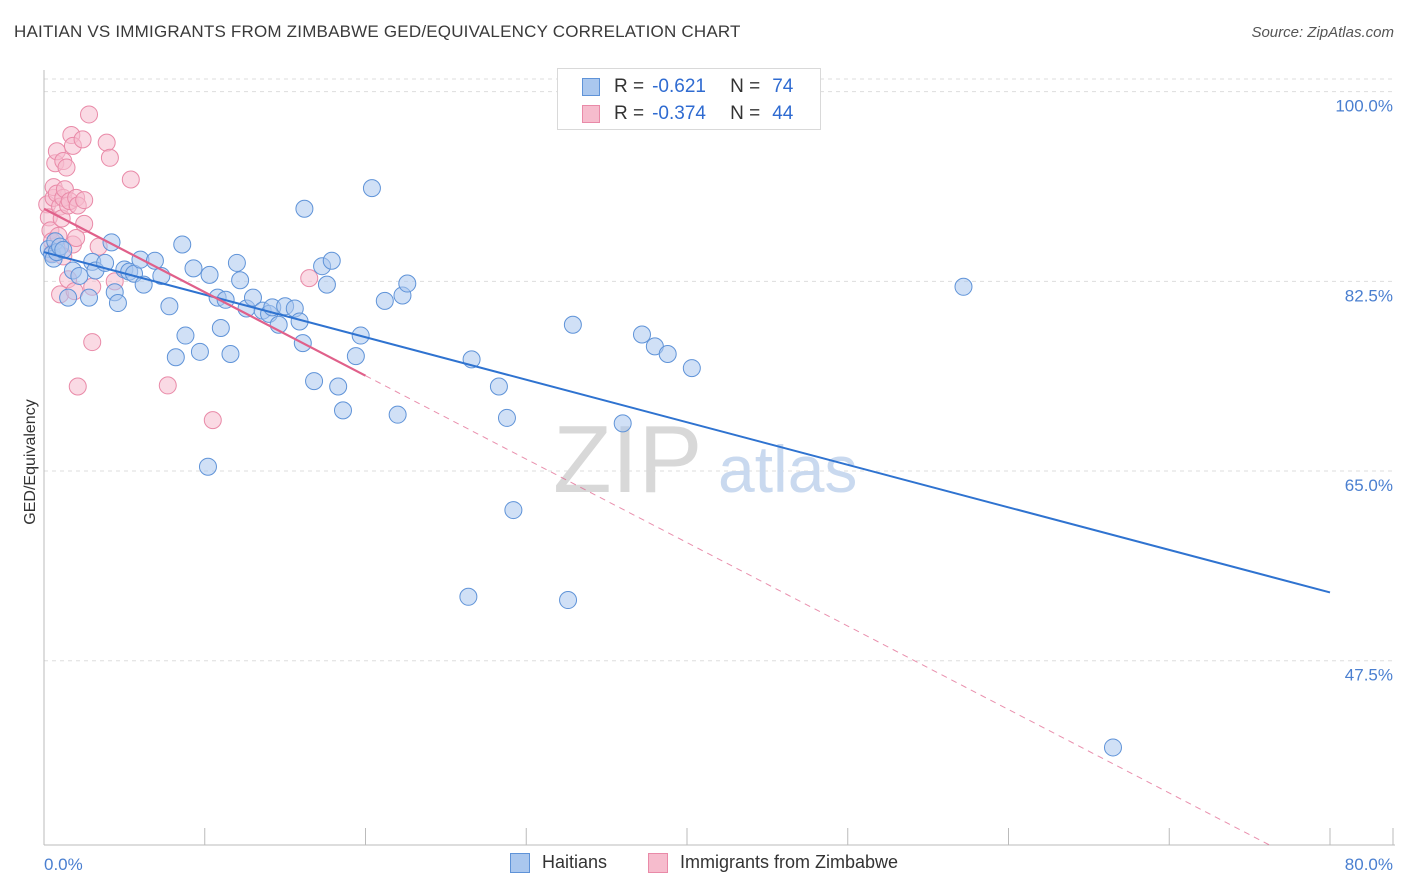 The image size is (1406, 892). Describe the element at coordinates (783, 113) in the screenshot. I see `n-value-zimbabwe: 44` at that location.